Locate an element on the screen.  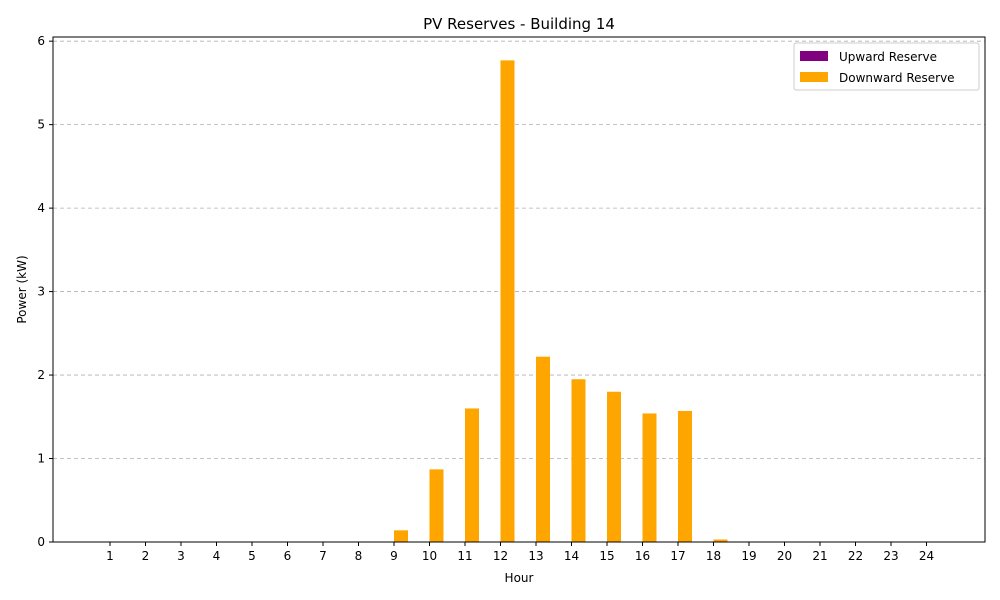
y-tick-label: 4 is located at coordinates (41, 208).